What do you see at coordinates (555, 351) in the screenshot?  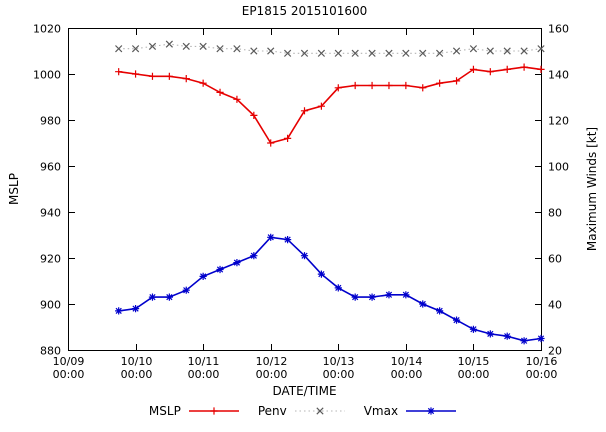 I see `y2-tick-label: 20` at bounding box center [555, 351].